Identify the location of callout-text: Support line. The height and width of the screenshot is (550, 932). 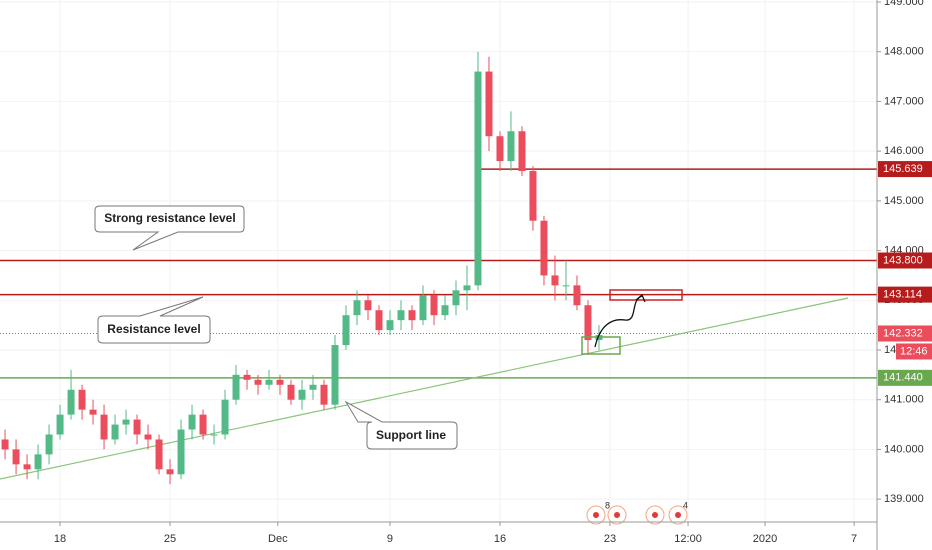
(411, 435).